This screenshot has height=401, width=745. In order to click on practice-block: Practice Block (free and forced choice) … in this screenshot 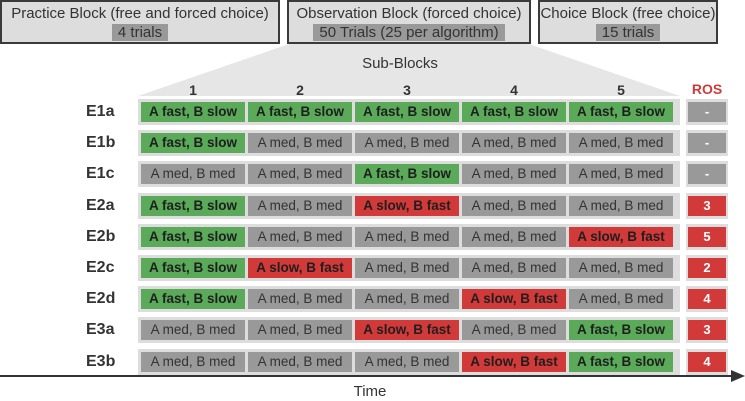, I will do `click(140, 22)`.